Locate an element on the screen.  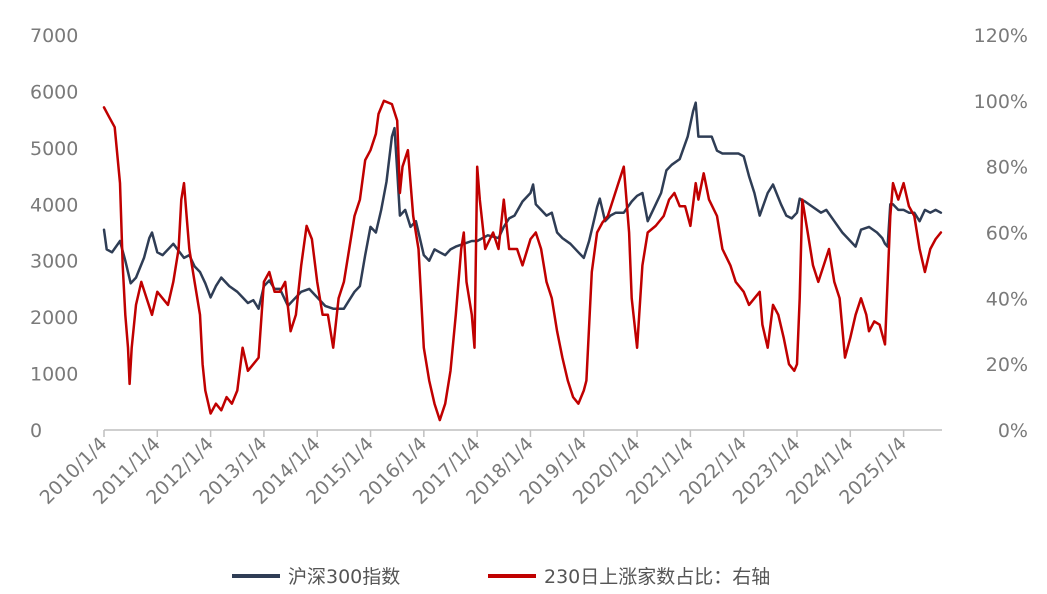
right-axis-tick-label: 60% is located at coordinates (1007, 234).